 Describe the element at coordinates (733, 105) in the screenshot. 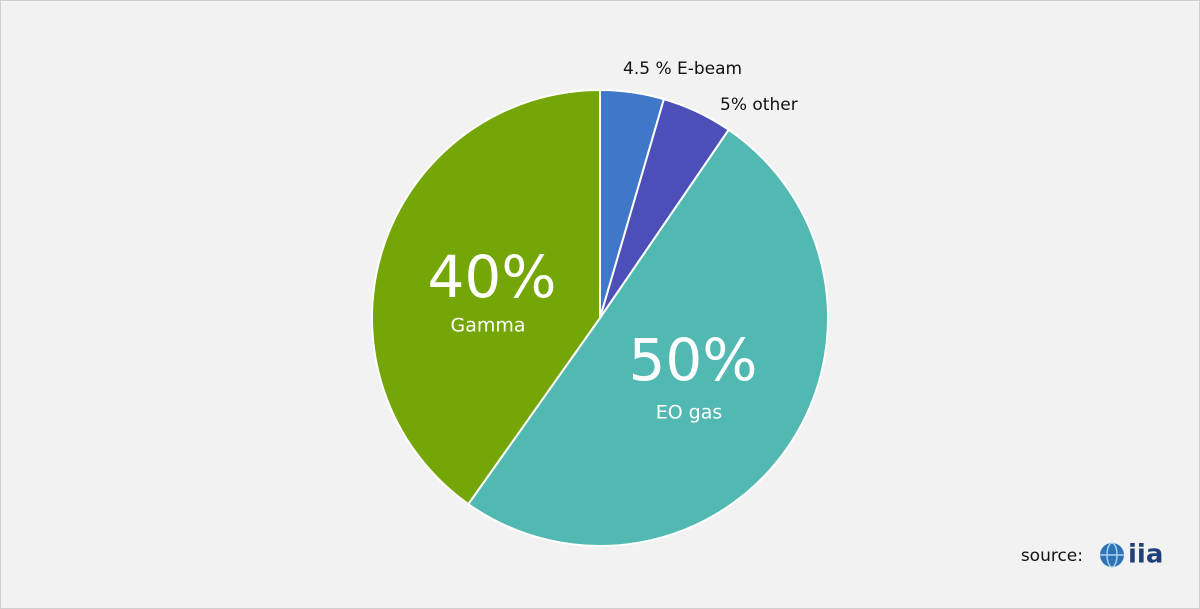

I see `value-label: 5%` at that location.